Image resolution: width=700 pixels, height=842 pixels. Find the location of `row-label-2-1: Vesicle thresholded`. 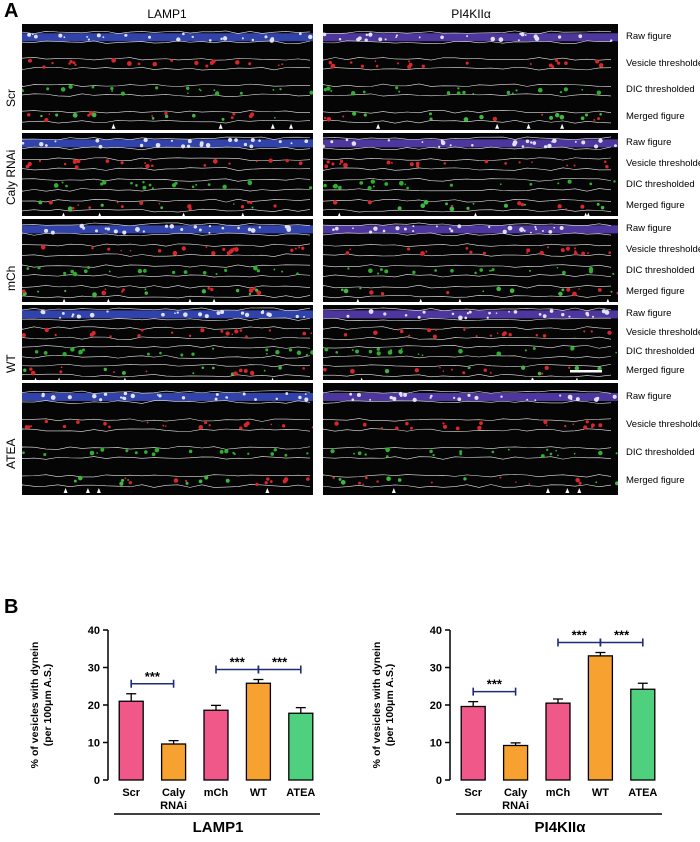

row-label-2-1: Vesicle thresholded is located at coordinates (663, 250).